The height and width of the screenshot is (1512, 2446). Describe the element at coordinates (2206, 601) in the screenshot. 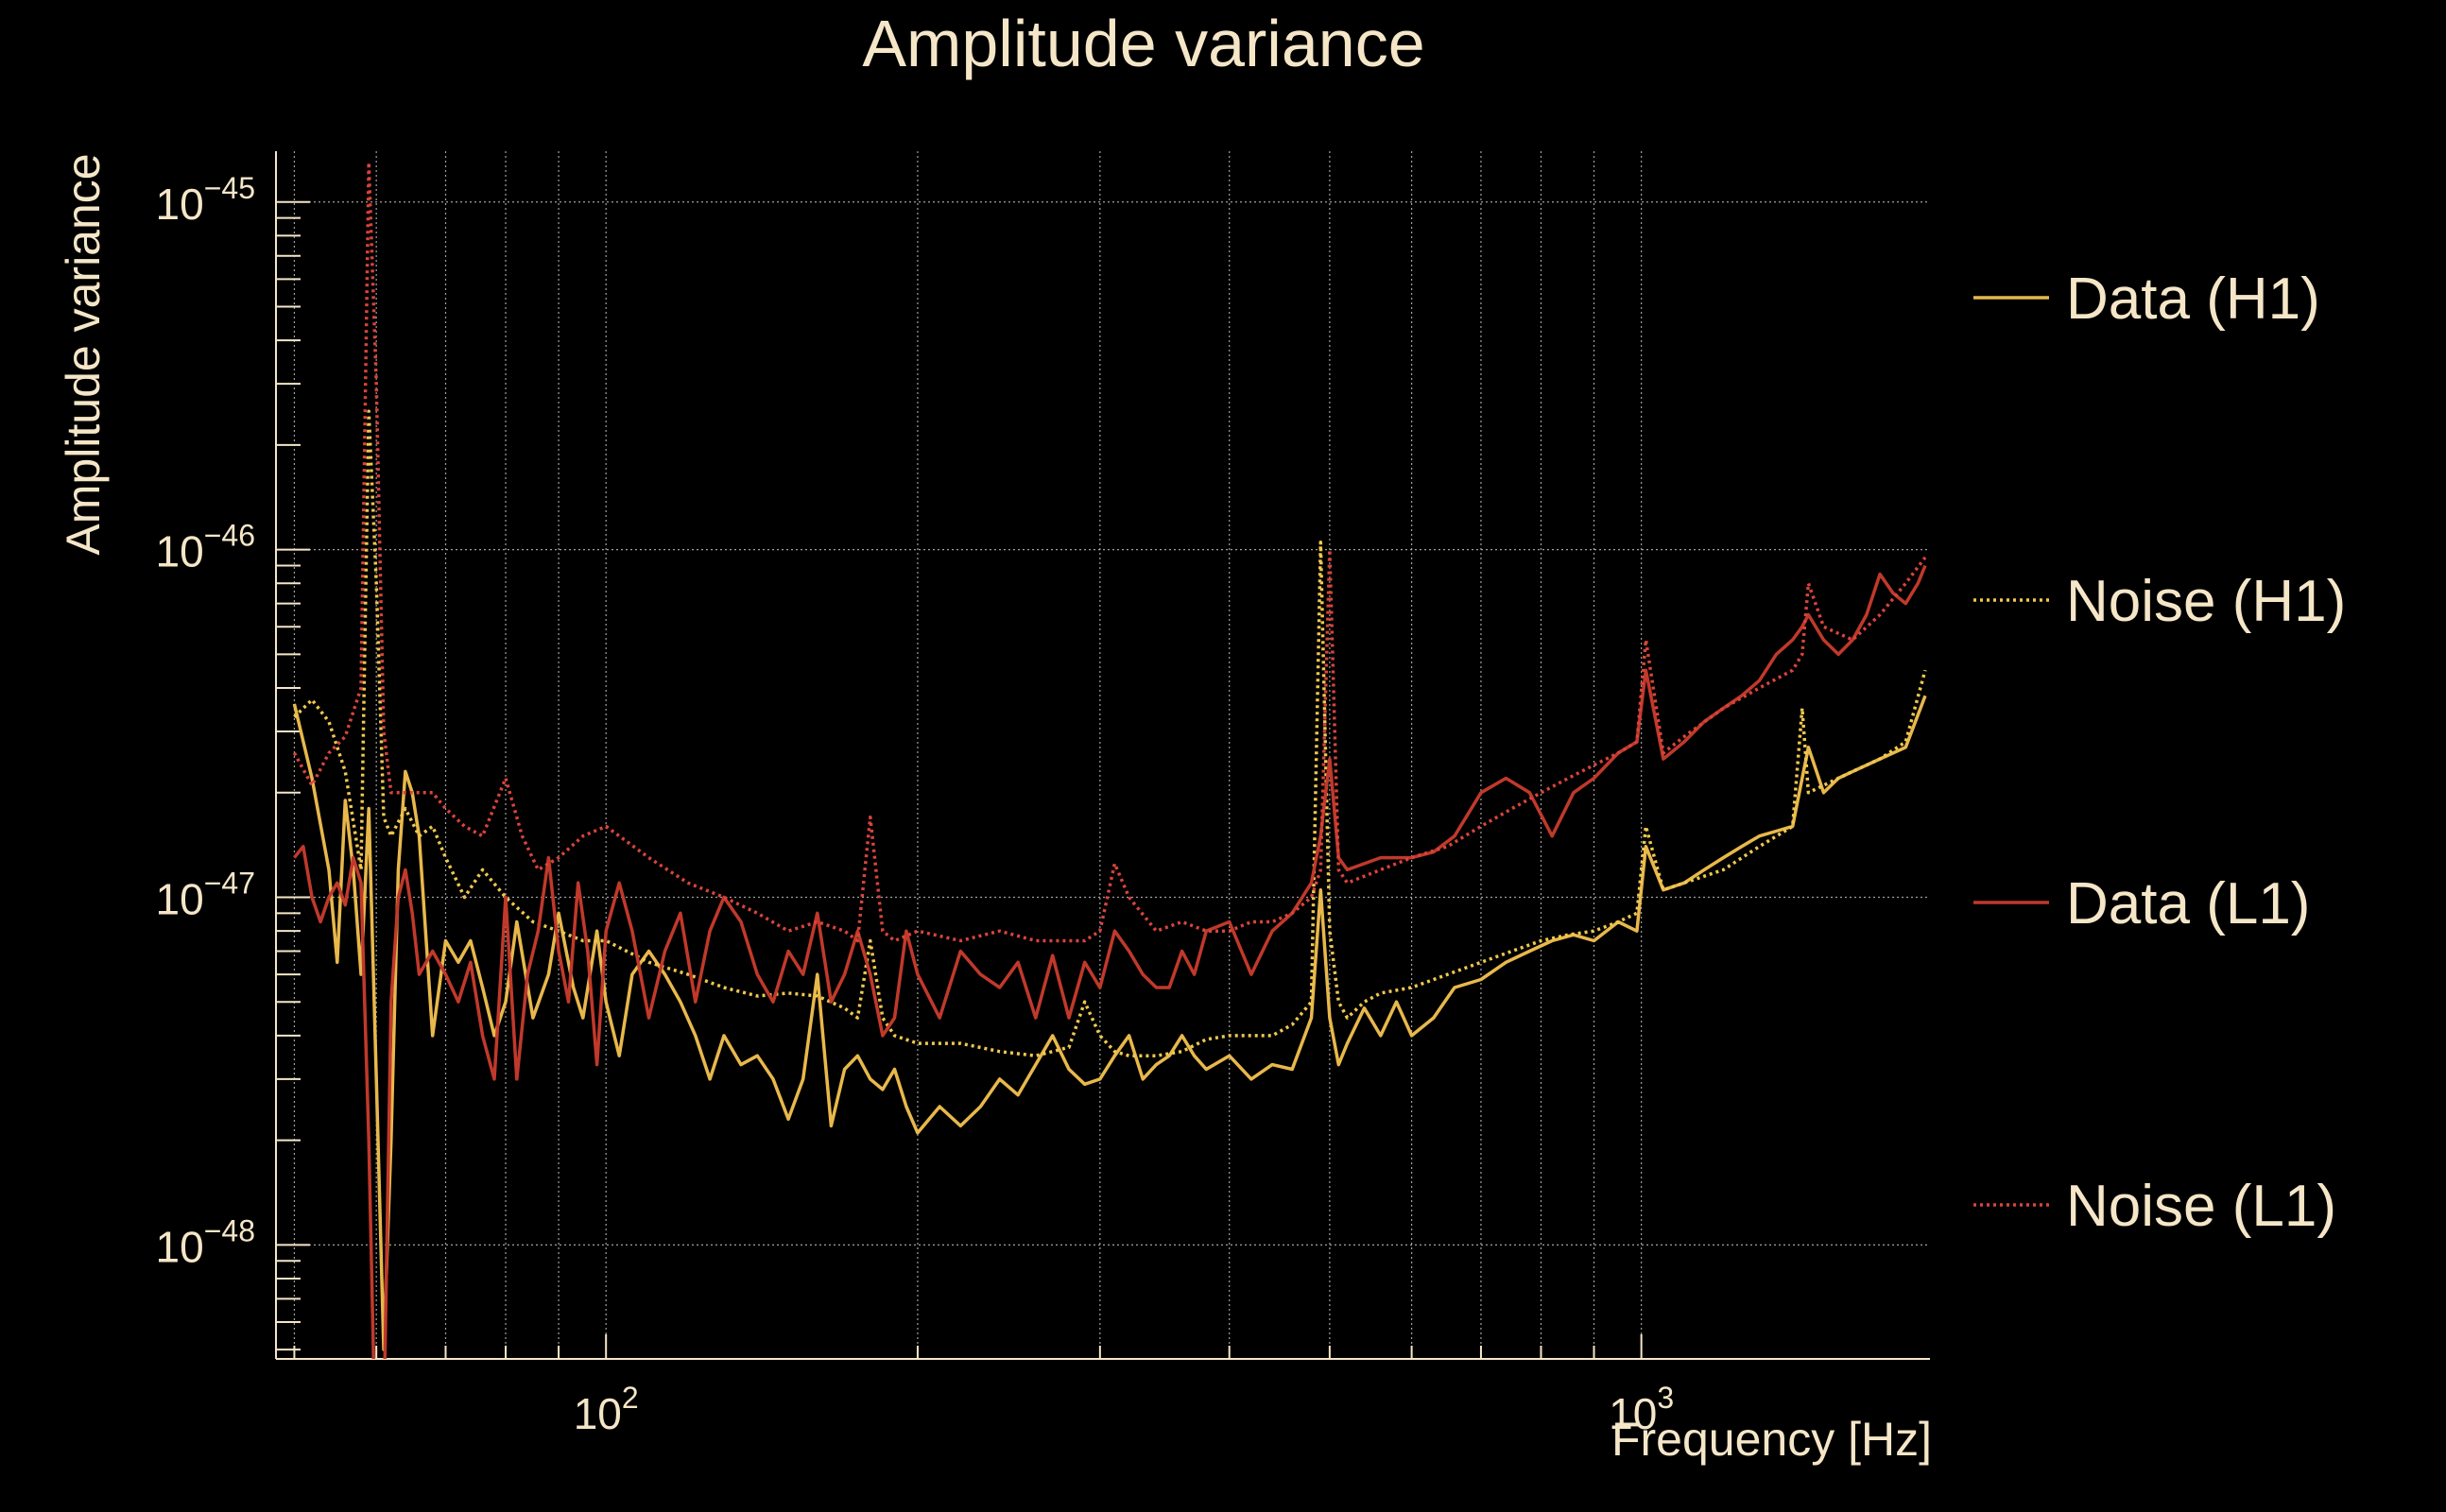

I see `legend-label: Noise (H1)` at that location.